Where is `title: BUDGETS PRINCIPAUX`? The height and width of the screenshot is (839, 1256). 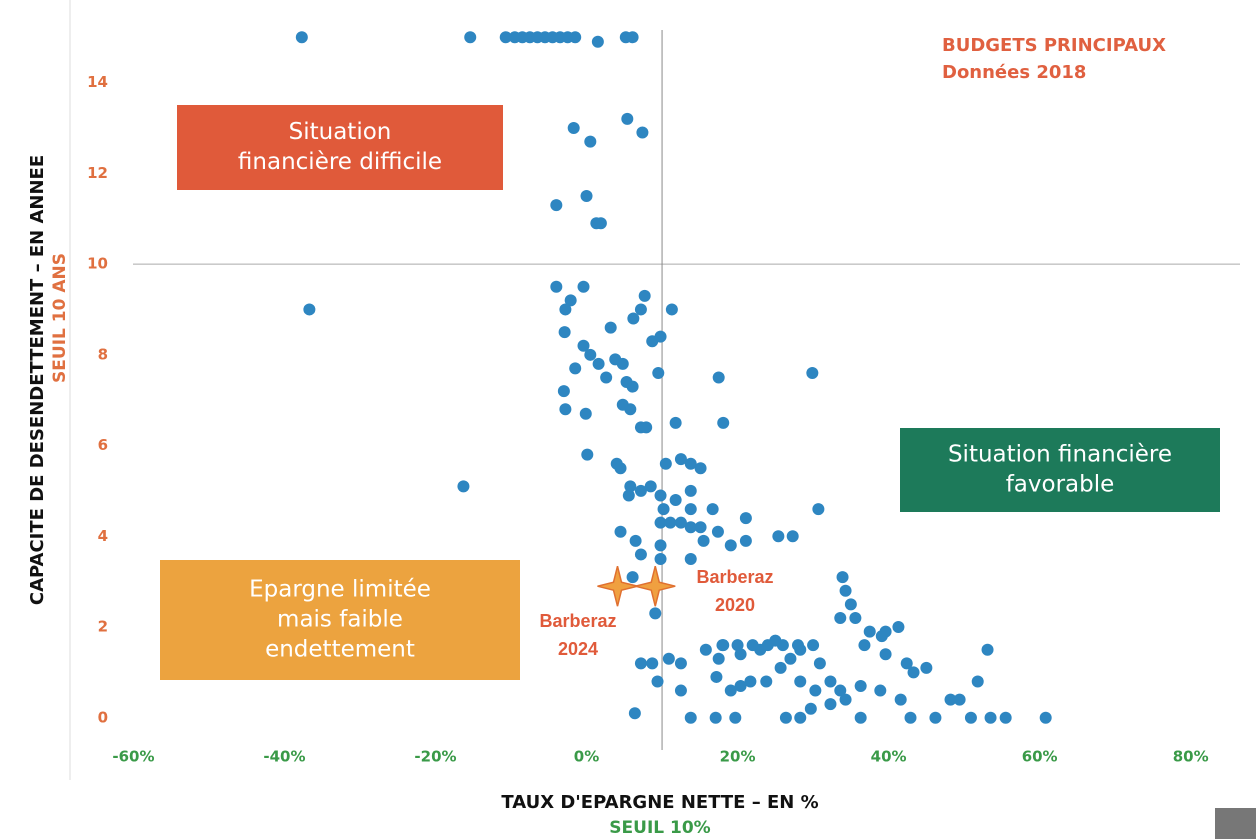 title: BUDGETS PRINCIPAUX is located at coordinates (1054, 45).